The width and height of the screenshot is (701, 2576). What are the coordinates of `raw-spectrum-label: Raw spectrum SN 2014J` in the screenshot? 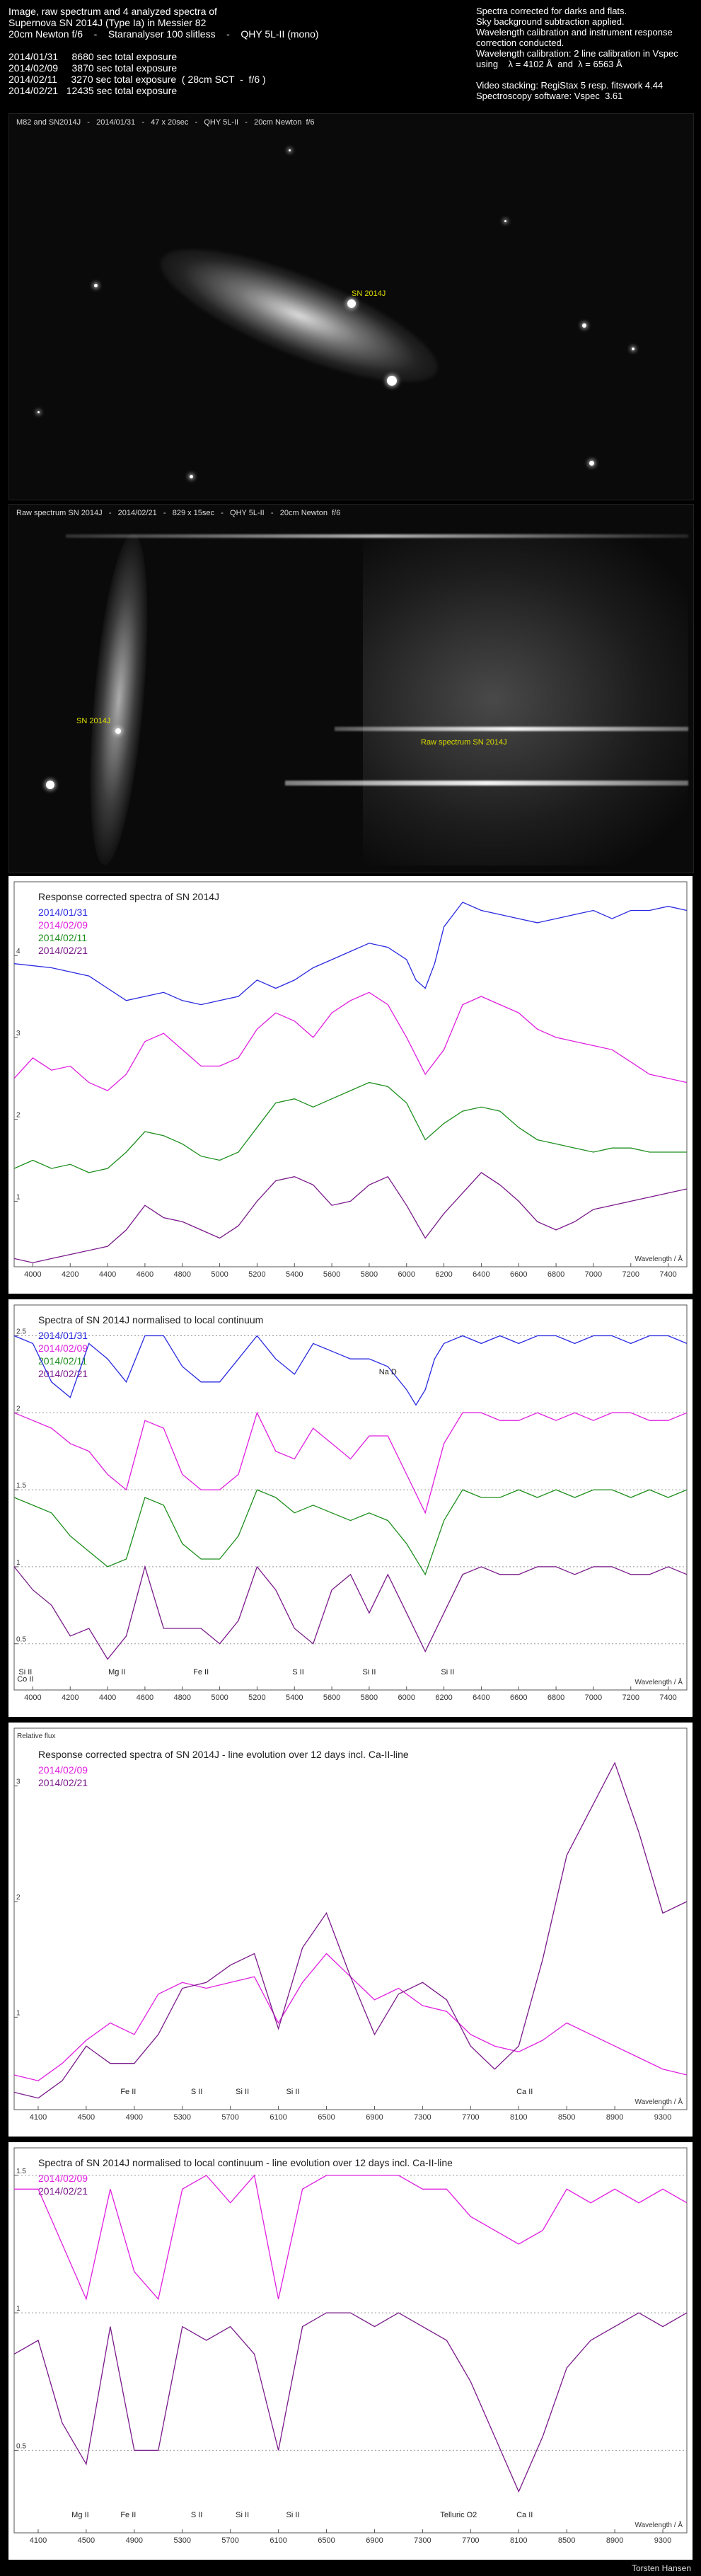 It's located at (464, 743).